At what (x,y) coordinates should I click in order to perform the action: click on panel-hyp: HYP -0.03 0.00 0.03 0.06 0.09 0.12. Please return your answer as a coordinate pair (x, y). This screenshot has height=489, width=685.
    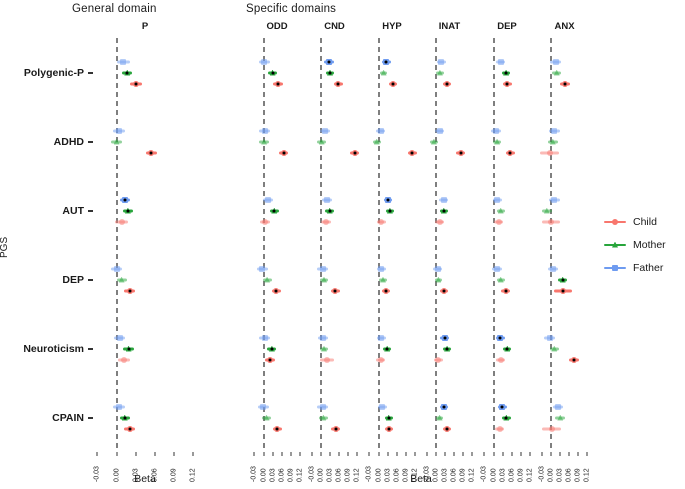
    Looking at the image, I should click on (392, 251).